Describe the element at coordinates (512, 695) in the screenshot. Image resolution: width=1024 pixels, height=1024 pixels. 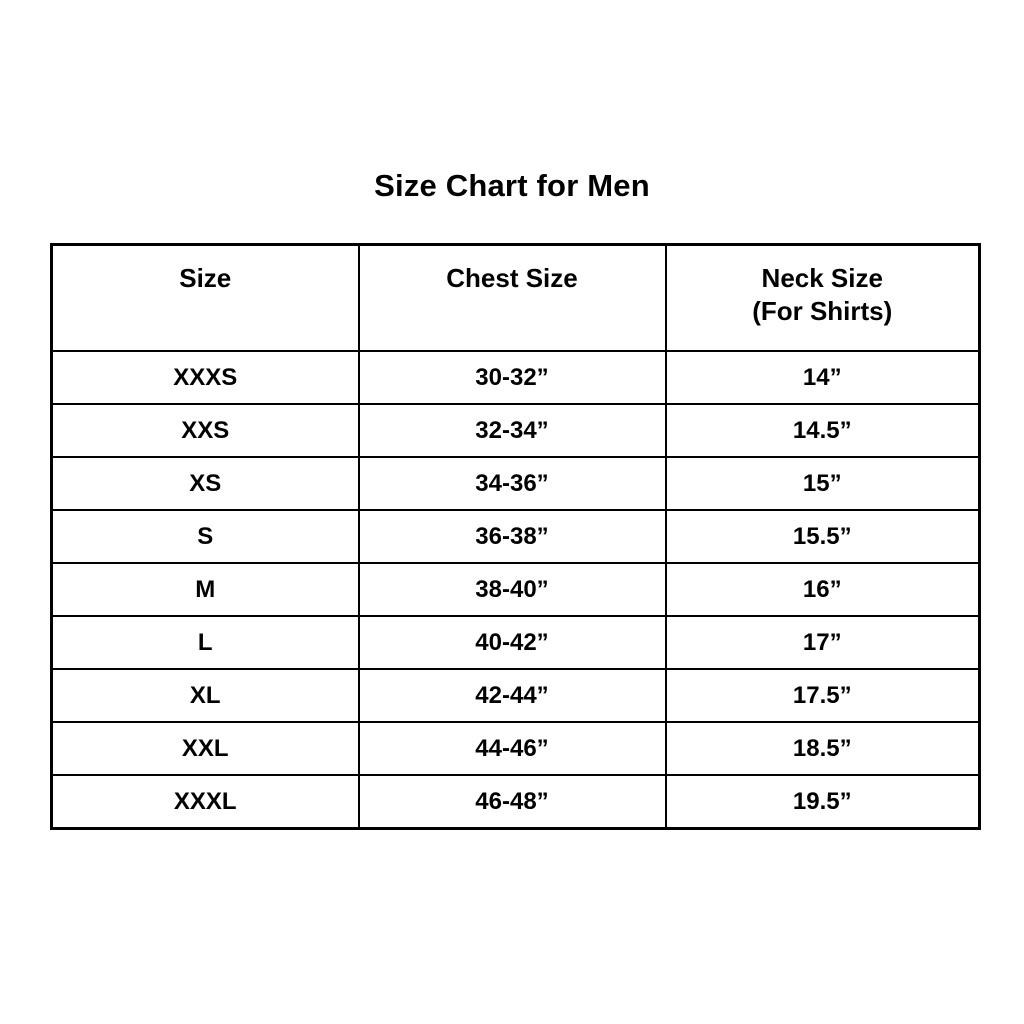
I see `chest-cell: 42-44”` at that location.